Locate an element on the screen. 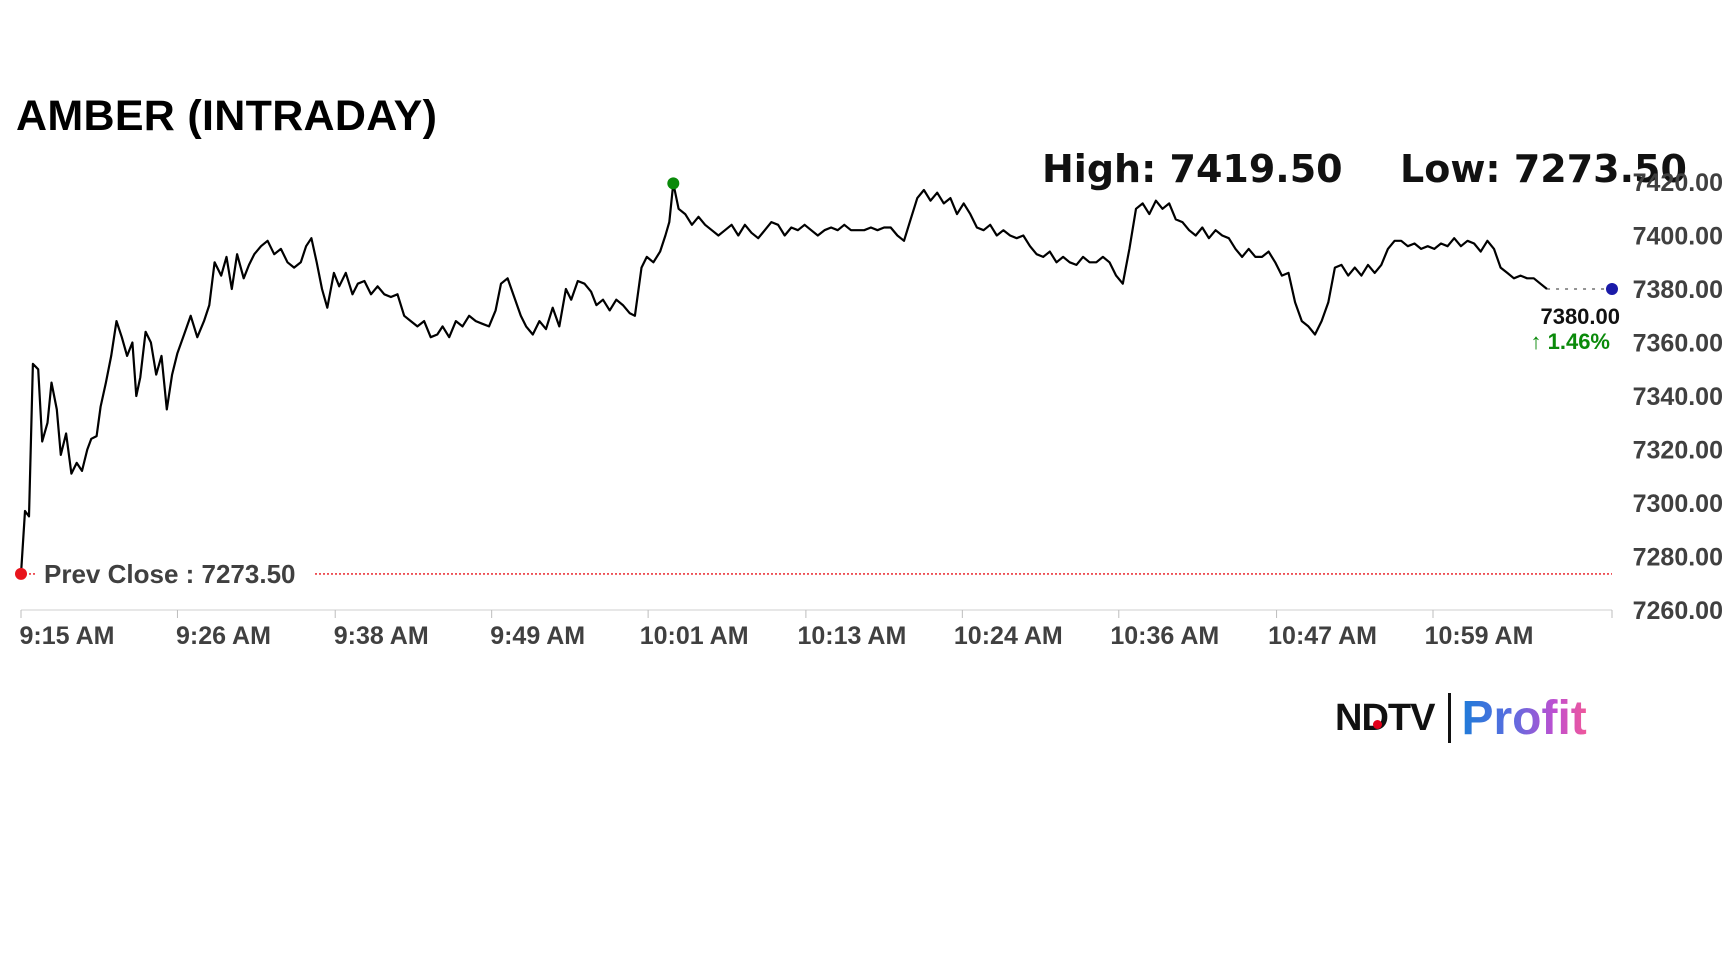 This screenshot has height=972, width=1728. x-tick-label: 10:47 AM is located at coordinates (1322, 636).